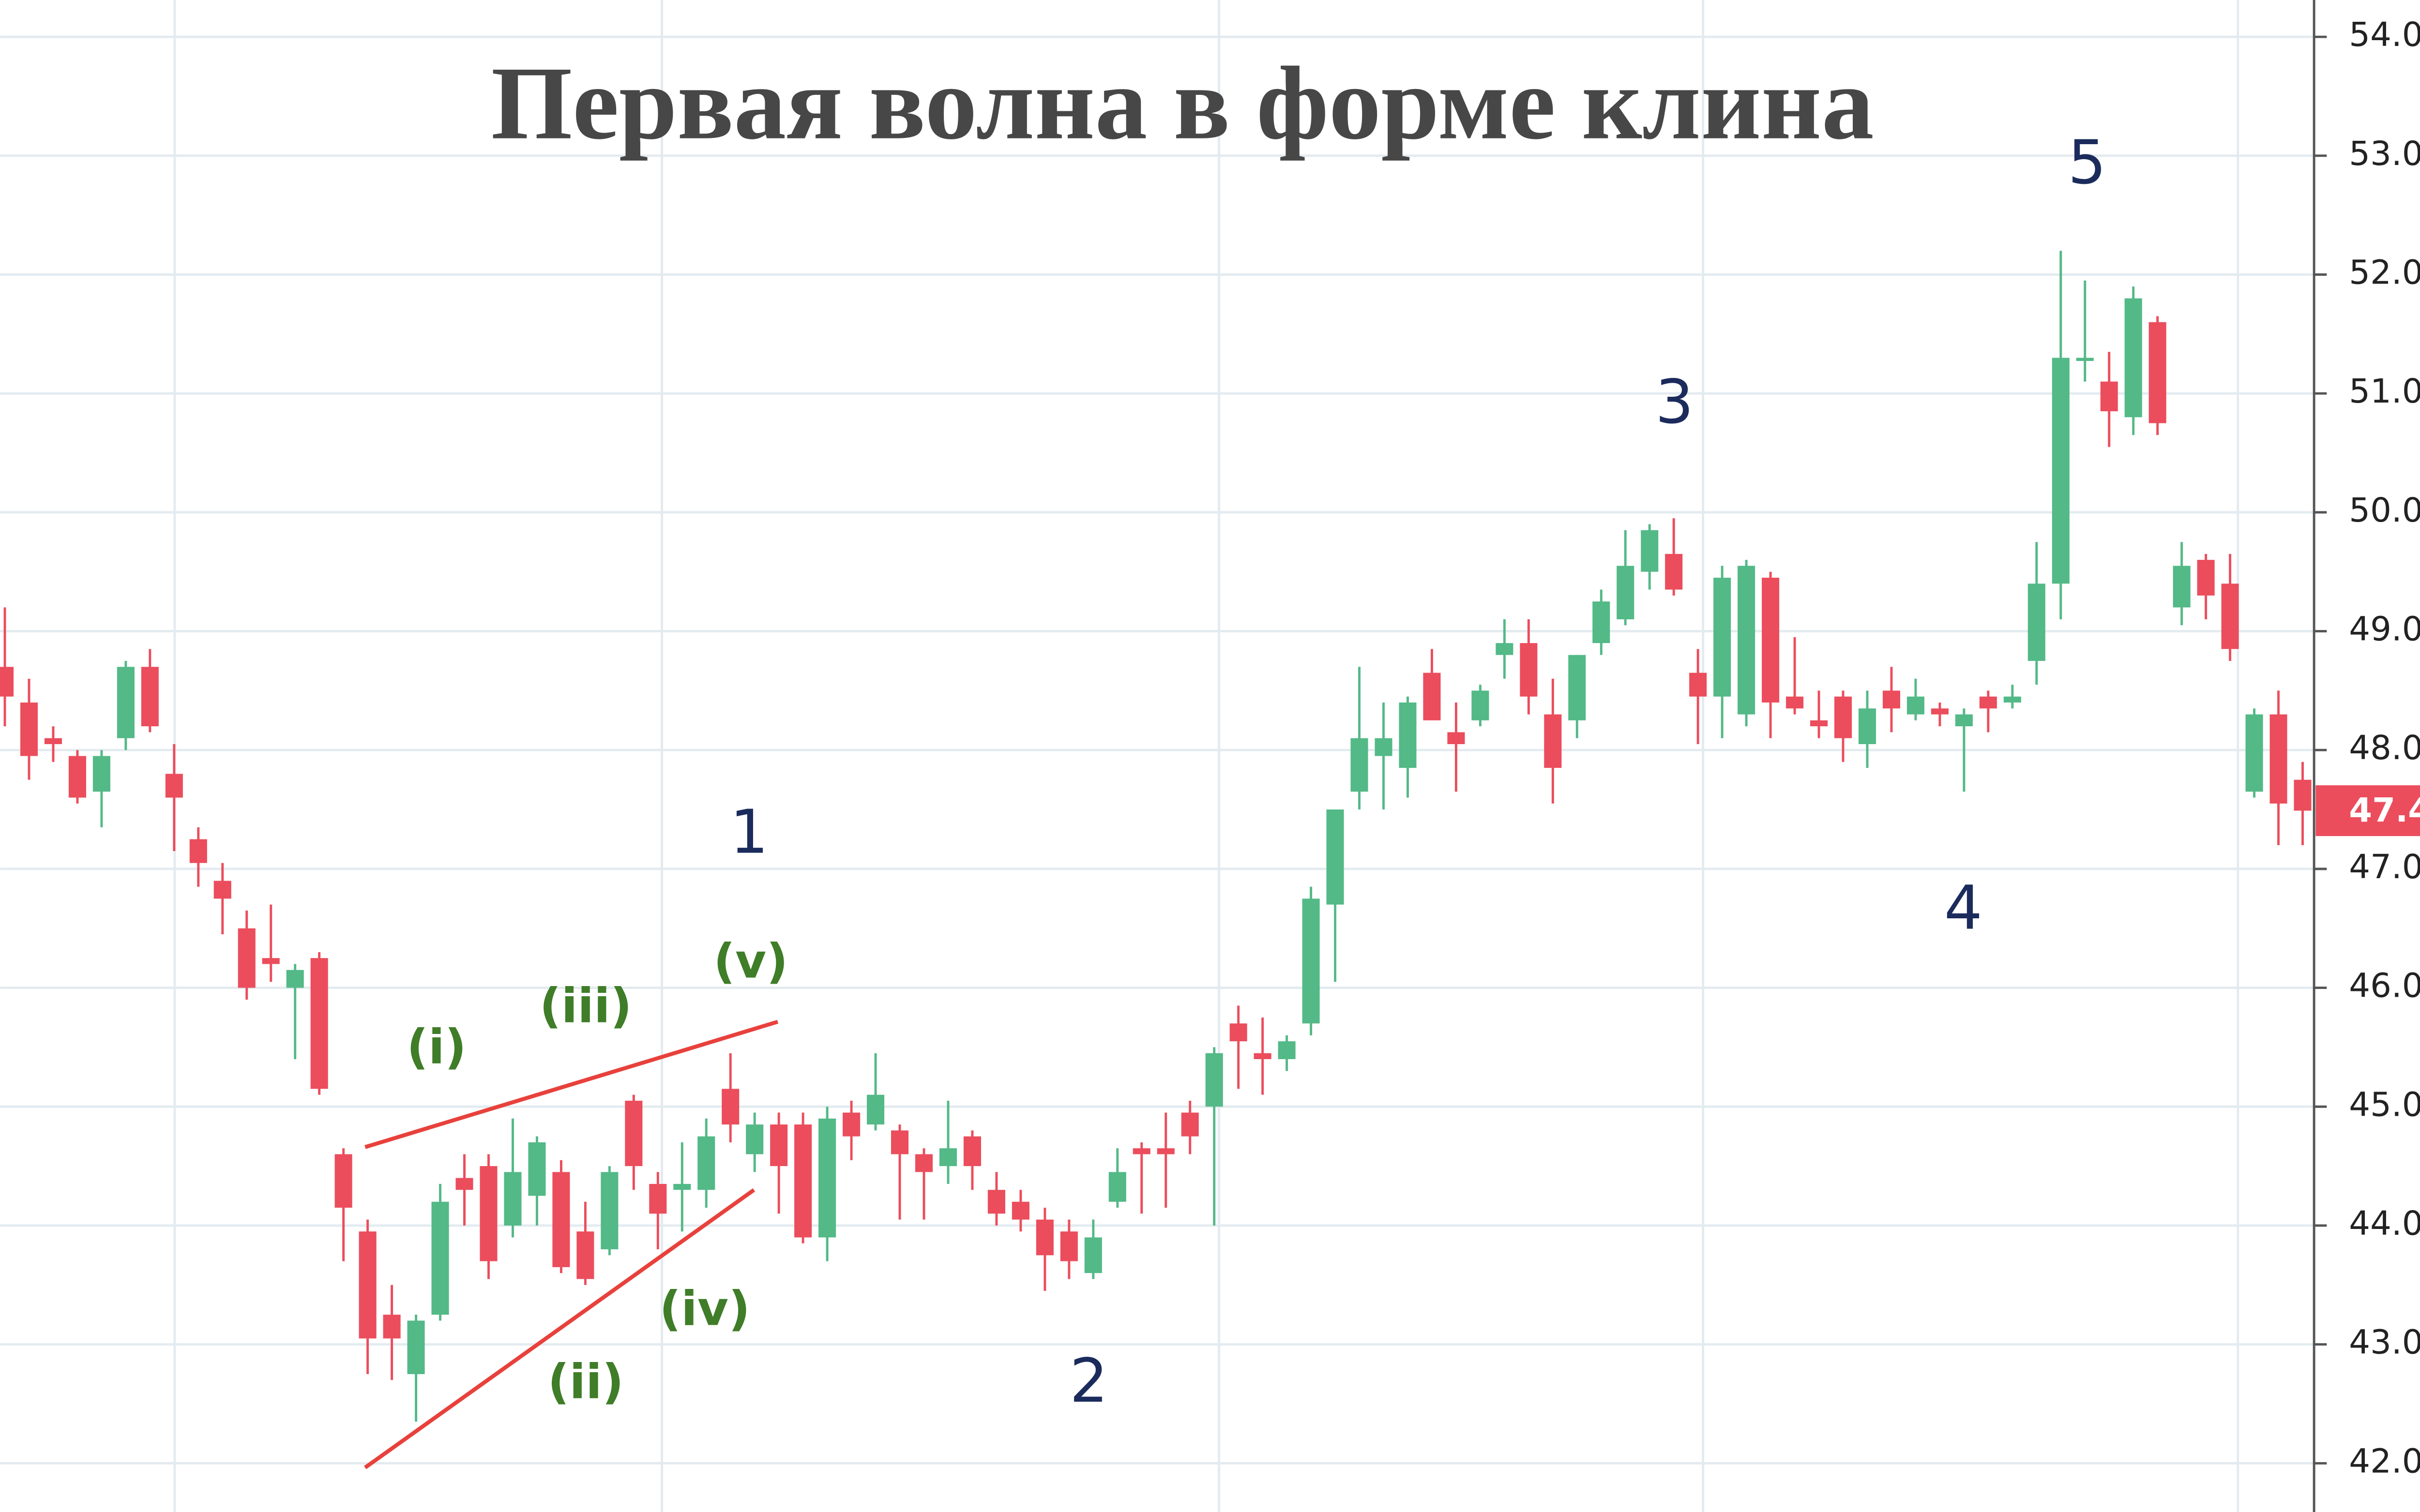  What do you see at coordinates (2384, 154) in the screenshot?
I see `y-tick-label: 53.00` at bounding box center [2384, 154].